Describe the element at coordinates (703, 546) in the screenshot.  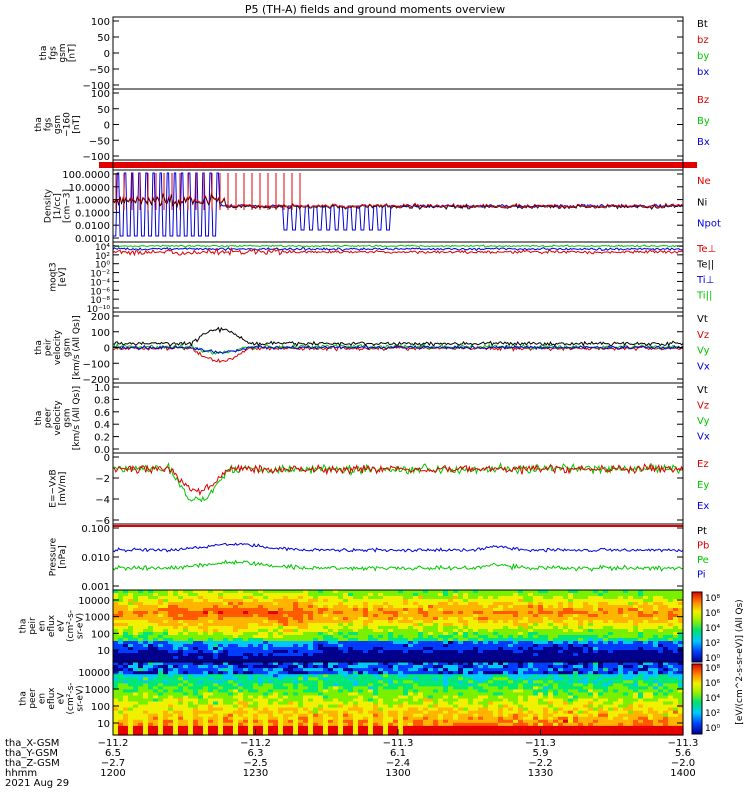
I see `legend-entry: Pb` at that location.